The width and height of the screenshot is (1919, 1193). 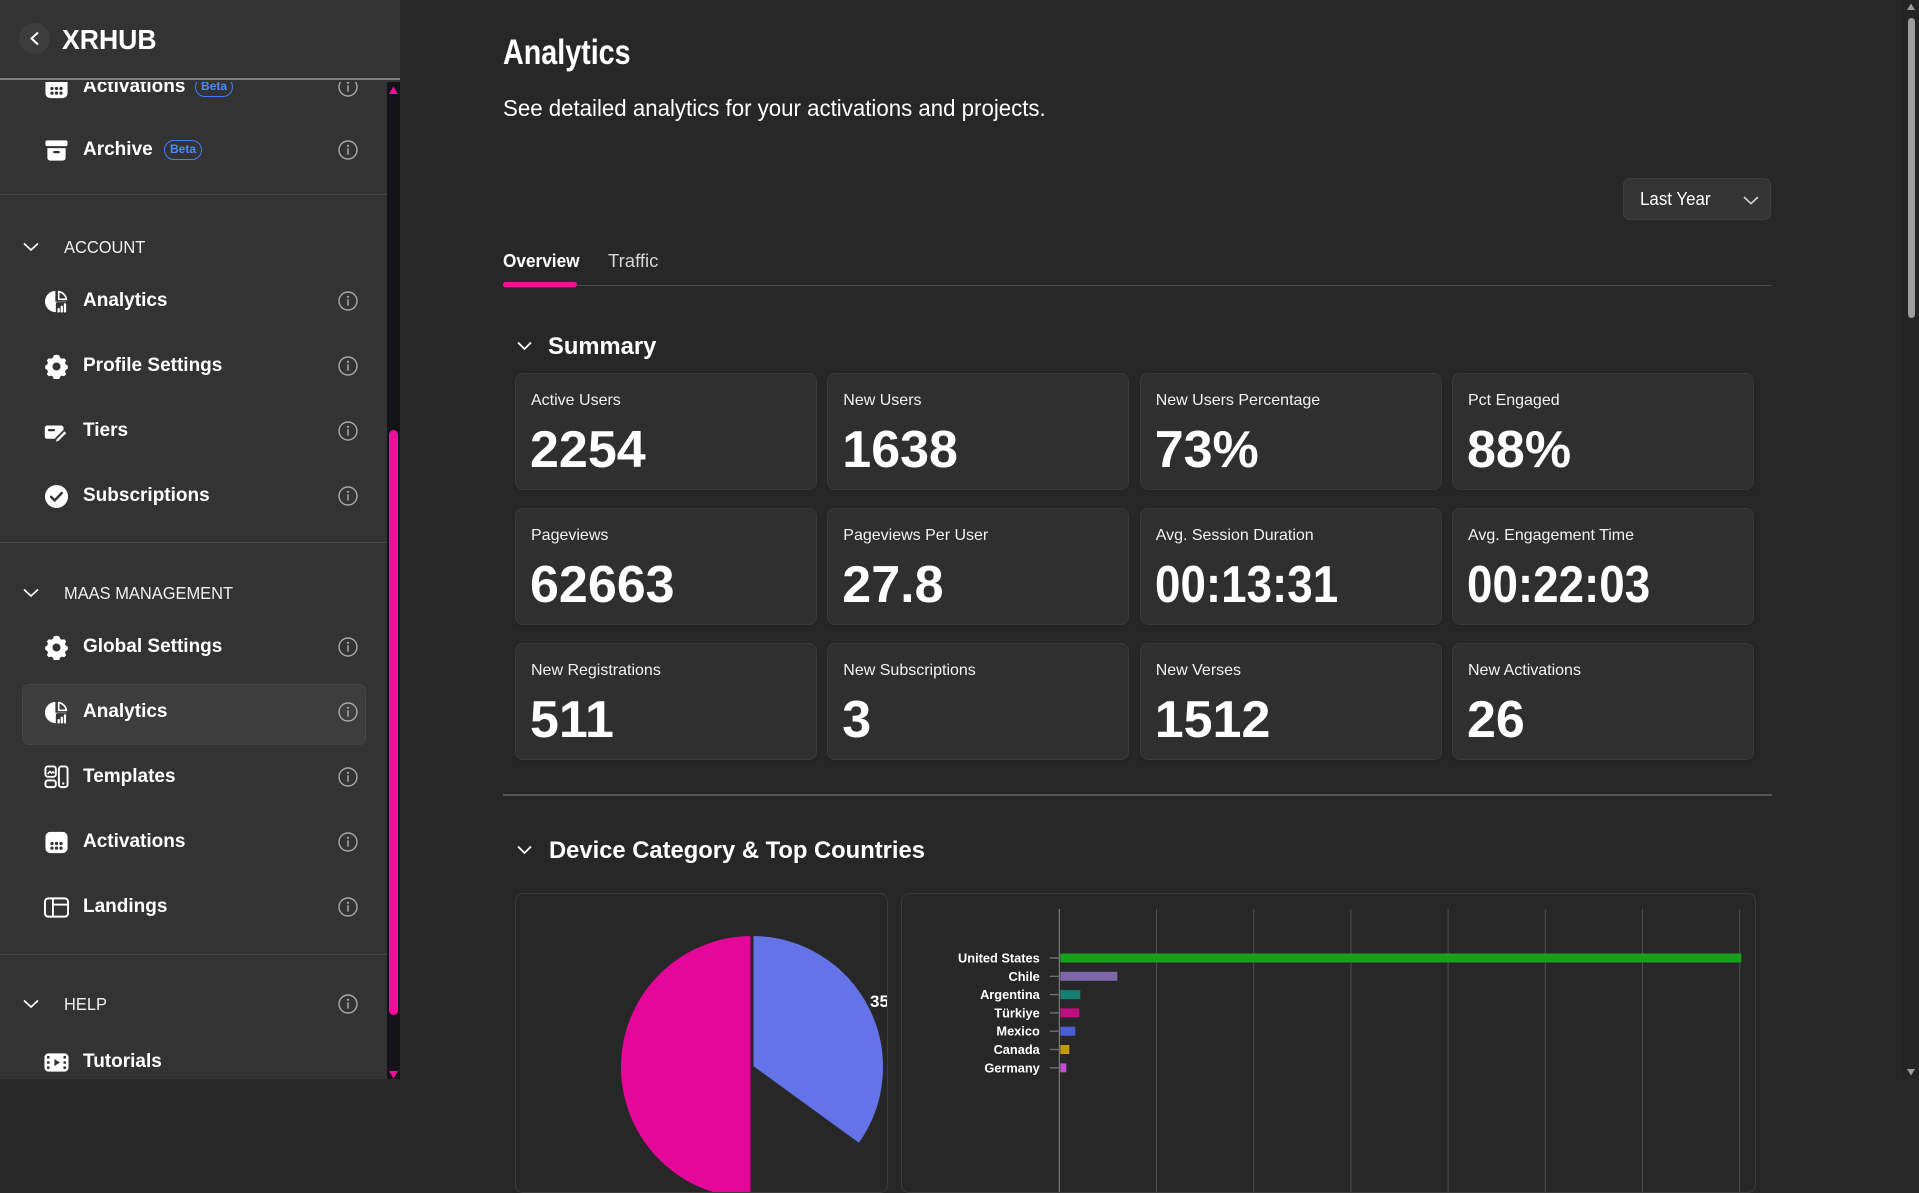 What do you see at coordinates (1018, 1031) in the screenshot?
I see `svg-text: Mexico` at bounding box center [1018, 1031].